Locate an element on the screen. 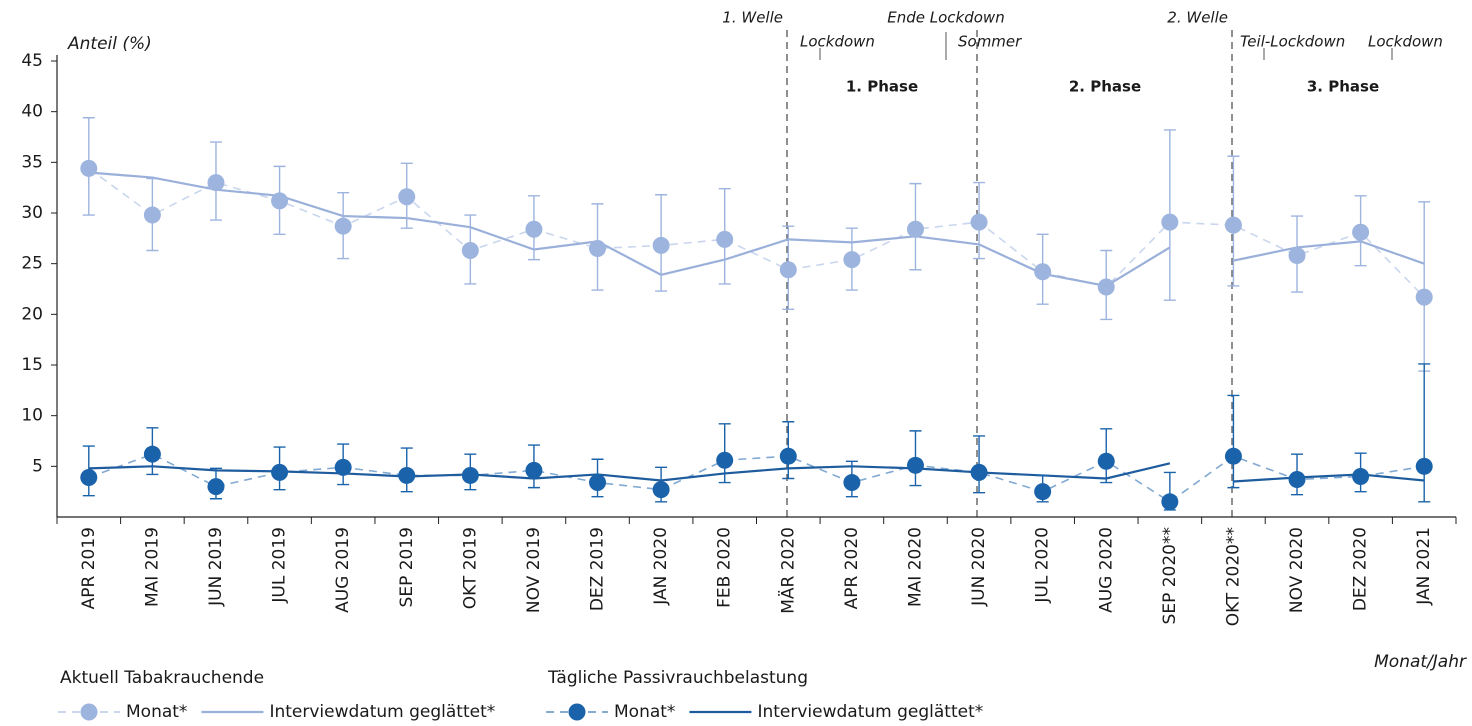 The image size is (1472, 726). x-tick-label: NOV 2020 is located at coordinates (1297, 570).